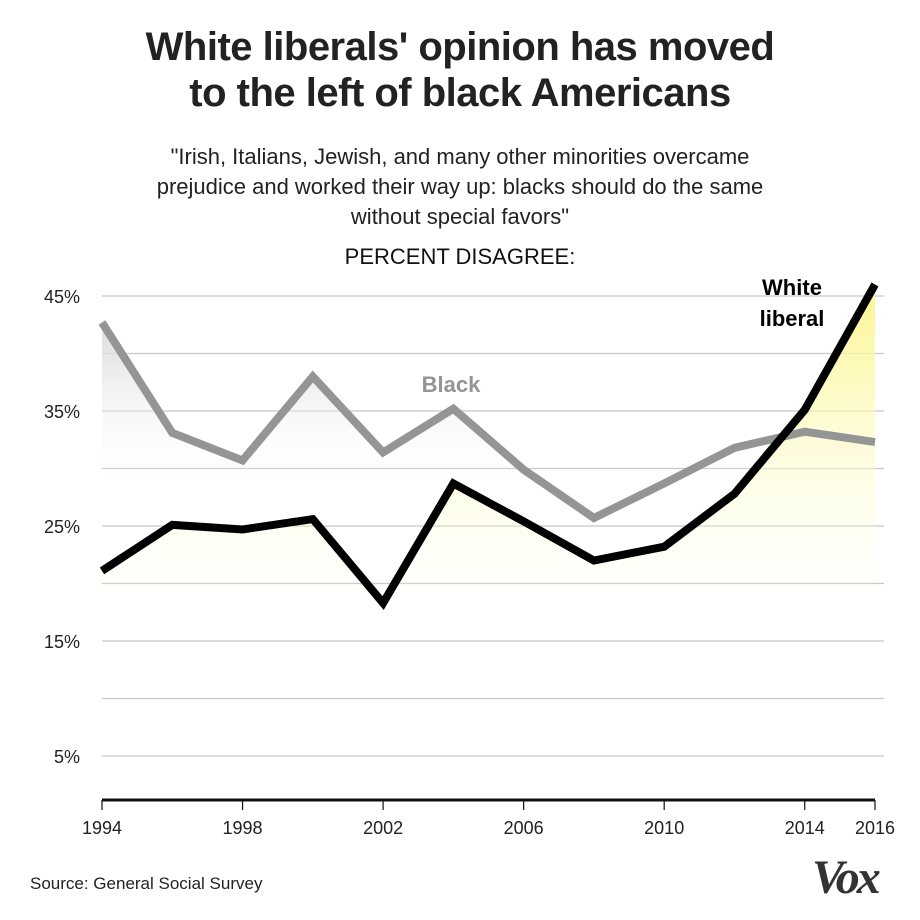  What do you see at coordinates (488, 818) in the screenshot?
I see `x-axis: 1994 1998 2002 2006 2010 2014 2016` at bounding box center [488, 818].